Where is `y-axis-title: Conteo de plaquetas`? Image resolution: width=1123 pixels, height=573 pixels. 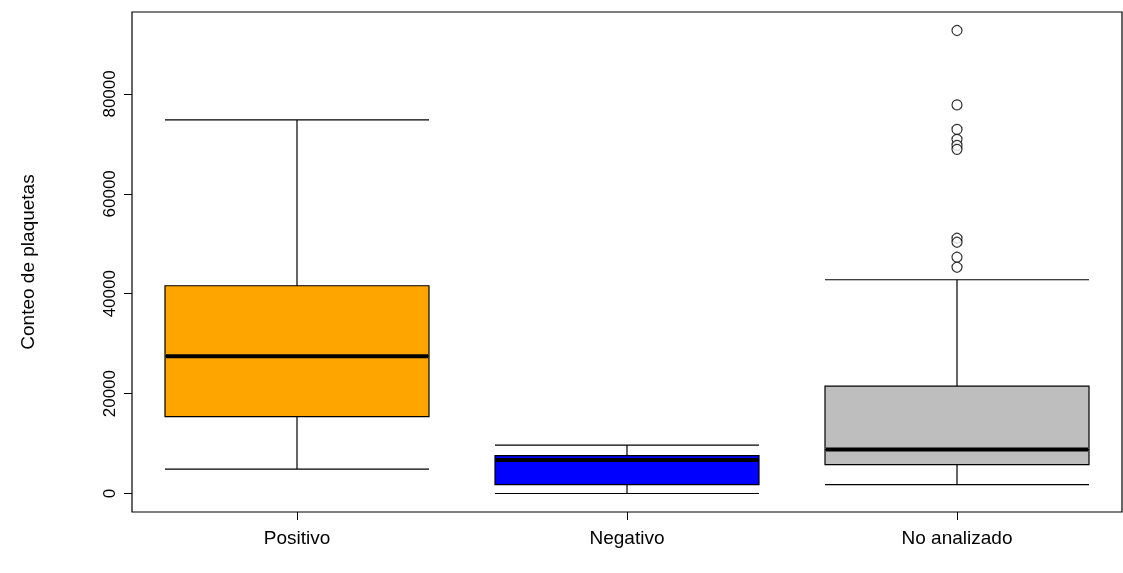
y-axis-title: Conteo de plaquetas is located at coordinates (27, 262).